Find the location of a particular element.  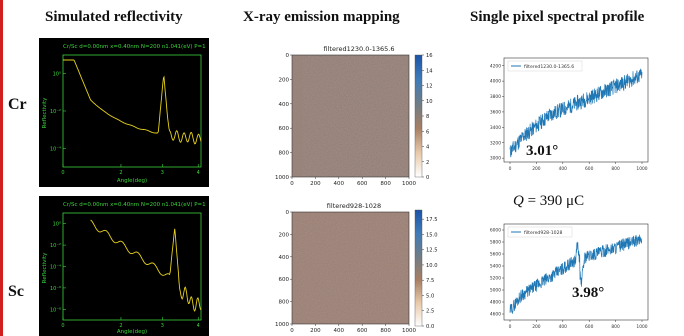

reflectivity-xtick-label: 0 is located at coordinates (62, 173).